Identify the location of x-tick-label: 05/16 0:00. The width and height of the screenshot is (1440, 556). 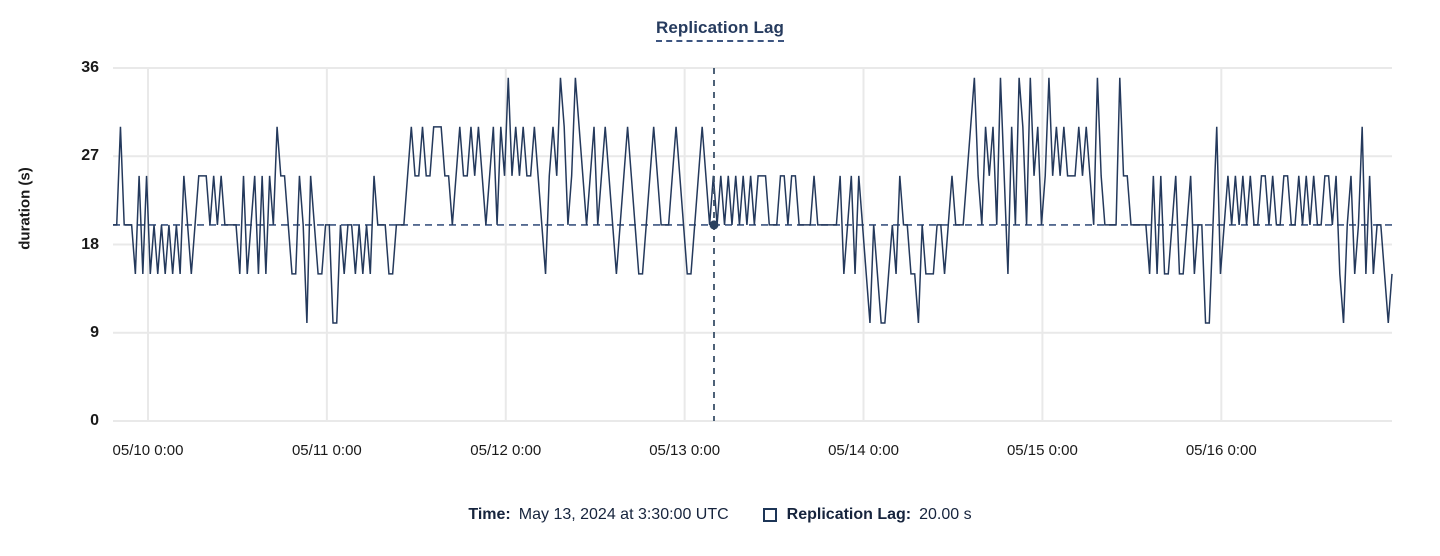
(1221, 450).